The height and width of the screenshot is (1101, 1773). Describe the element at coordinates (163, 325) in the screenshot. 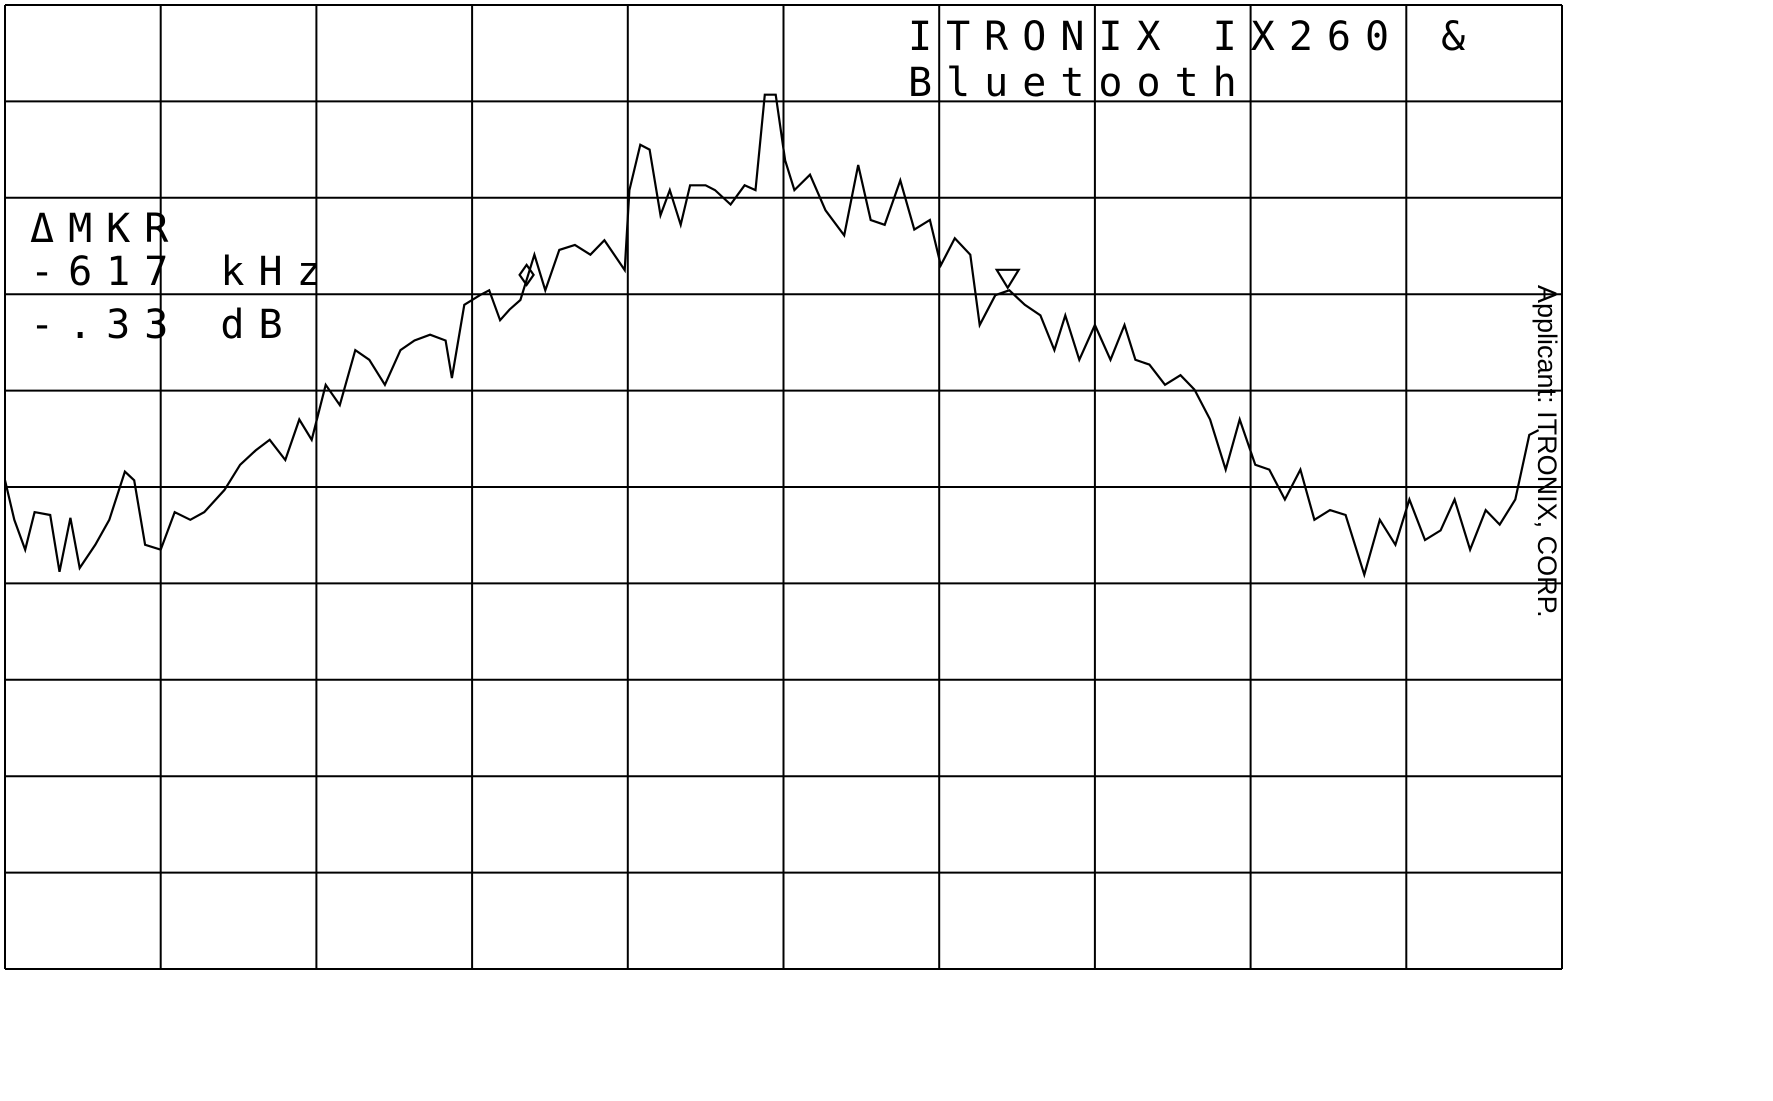

I see `annotation: -.33 dB` at that location.